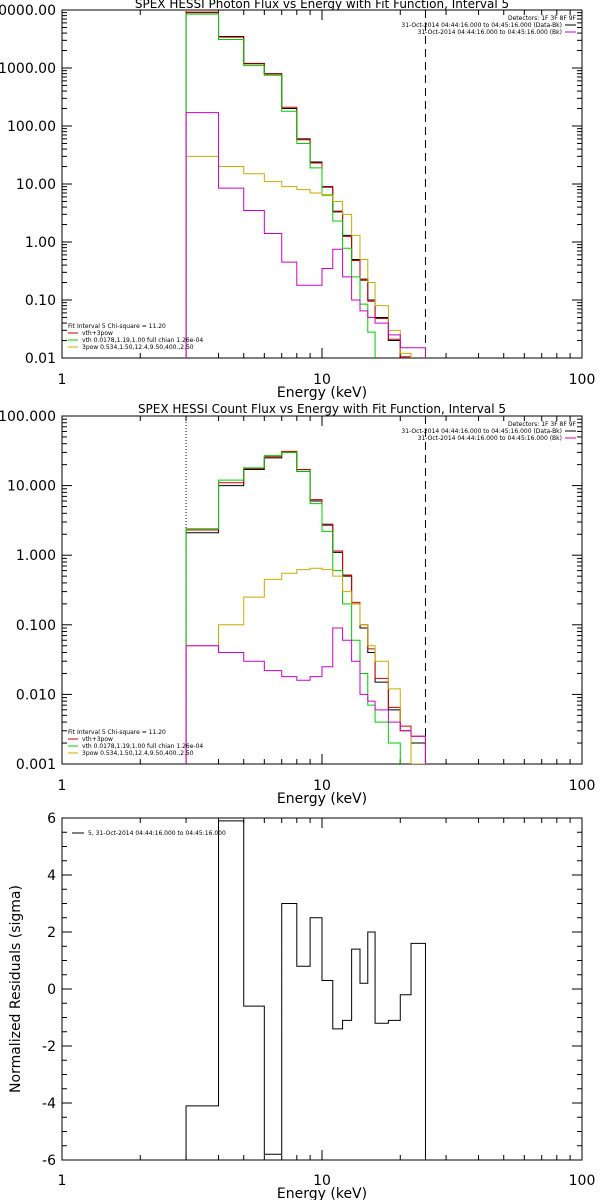 The height and width of the screenshot is (1200, 600). I want to click on y-tick-label: 0.10, so click(40, 301).